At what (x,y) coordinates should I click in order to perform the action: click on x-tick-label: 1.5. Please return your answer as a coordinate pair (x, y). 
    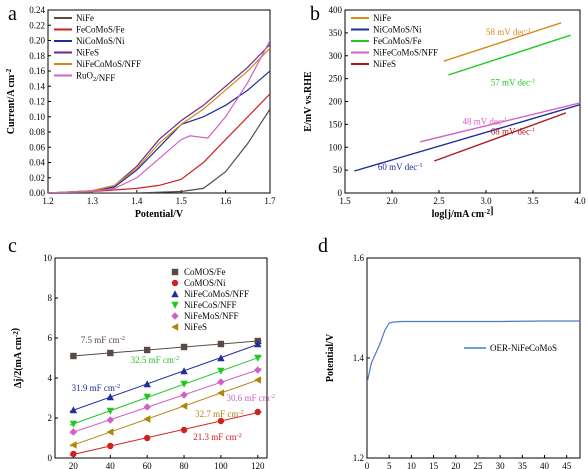
    Looking at the image, I should click on (182, 201).